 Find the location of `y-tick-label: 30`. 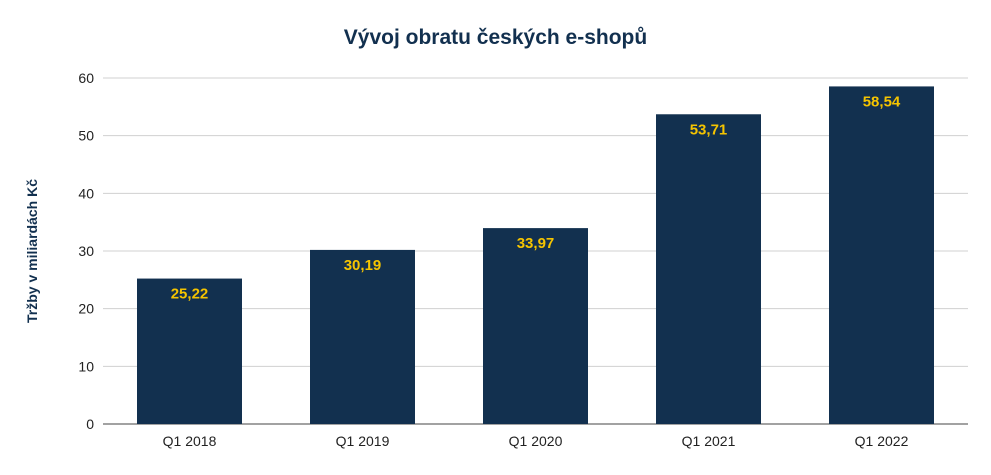

y-tick-label: 30 is located at coordinates (86, 251).